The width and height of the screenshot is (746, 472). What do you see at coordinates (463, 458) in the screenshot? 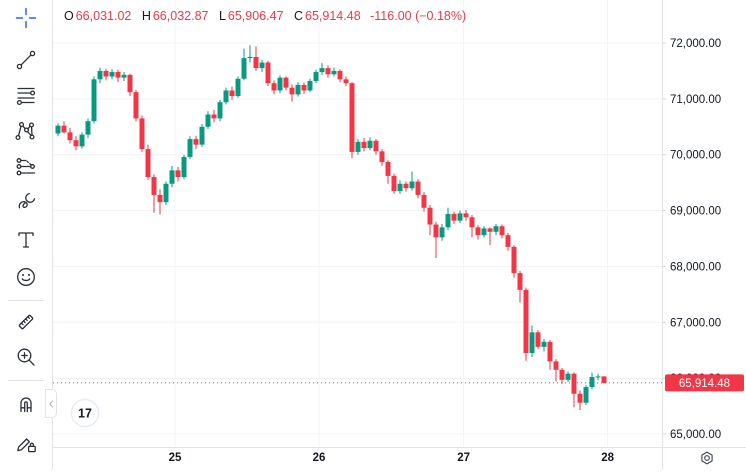
I see `time-tick-label: 27` at bounding box center [463, 458].